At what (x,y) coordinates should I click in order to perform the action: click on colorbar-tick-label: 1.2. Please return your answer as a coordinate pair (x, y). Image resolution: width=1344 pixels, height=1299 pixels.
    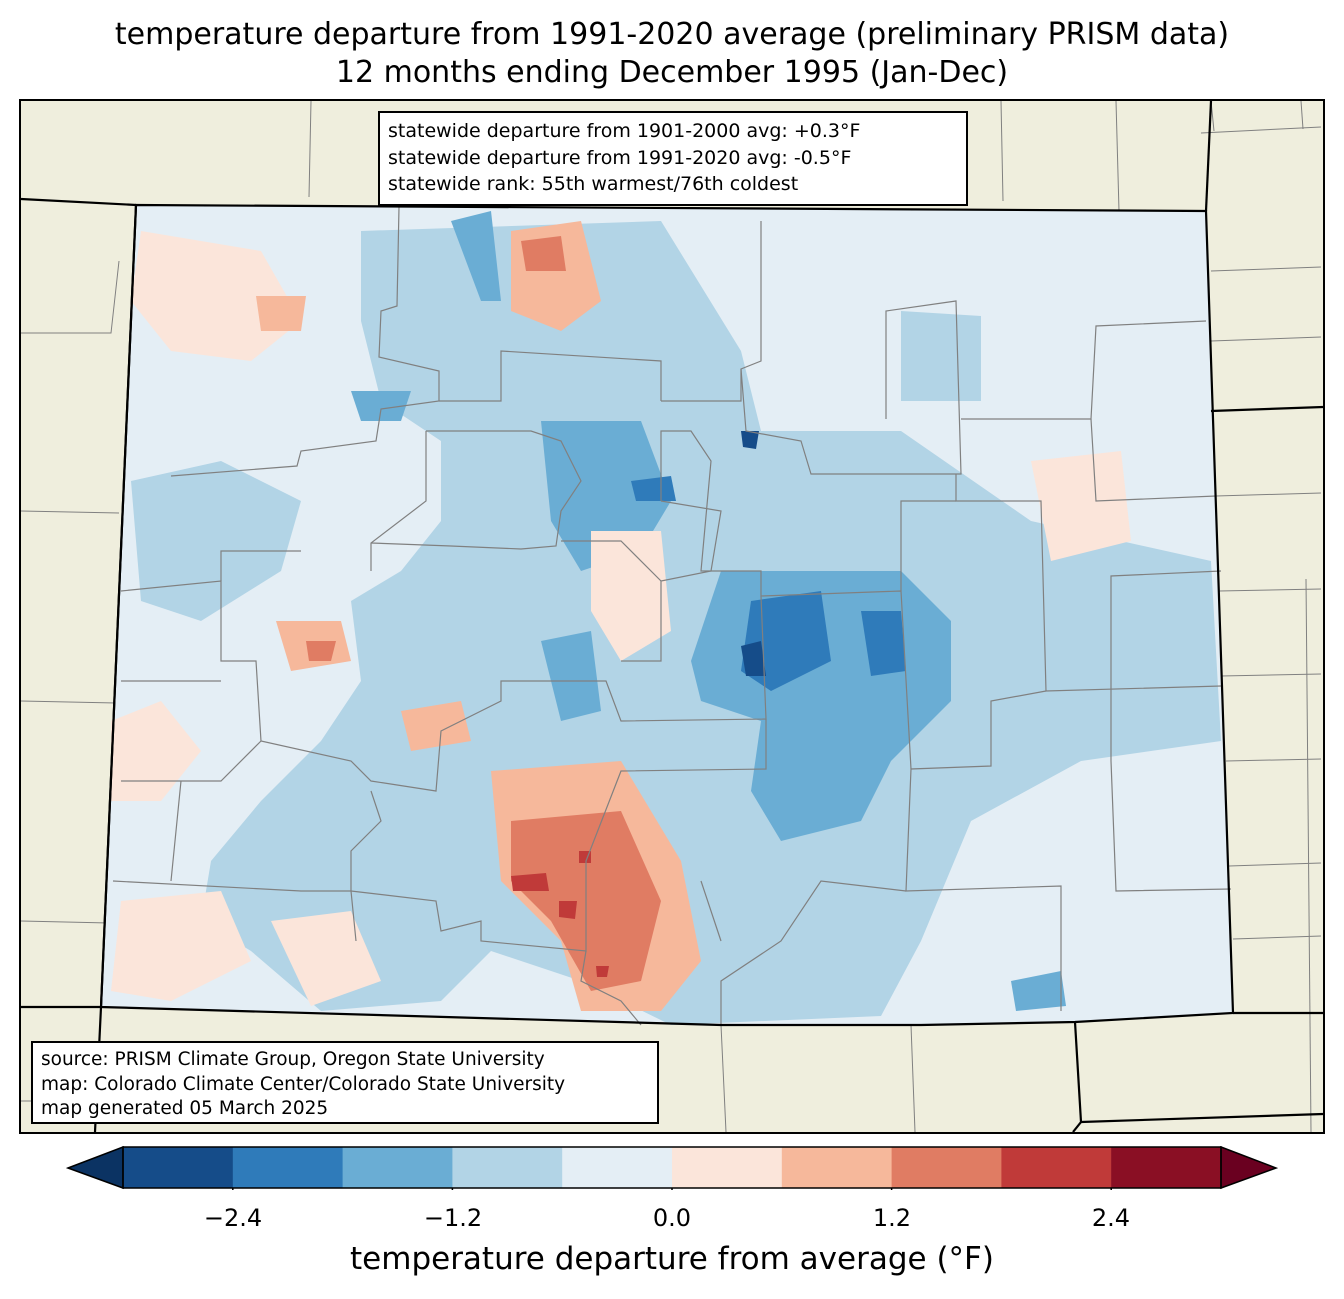
    Looking at the image, I should click on (892, 1218).